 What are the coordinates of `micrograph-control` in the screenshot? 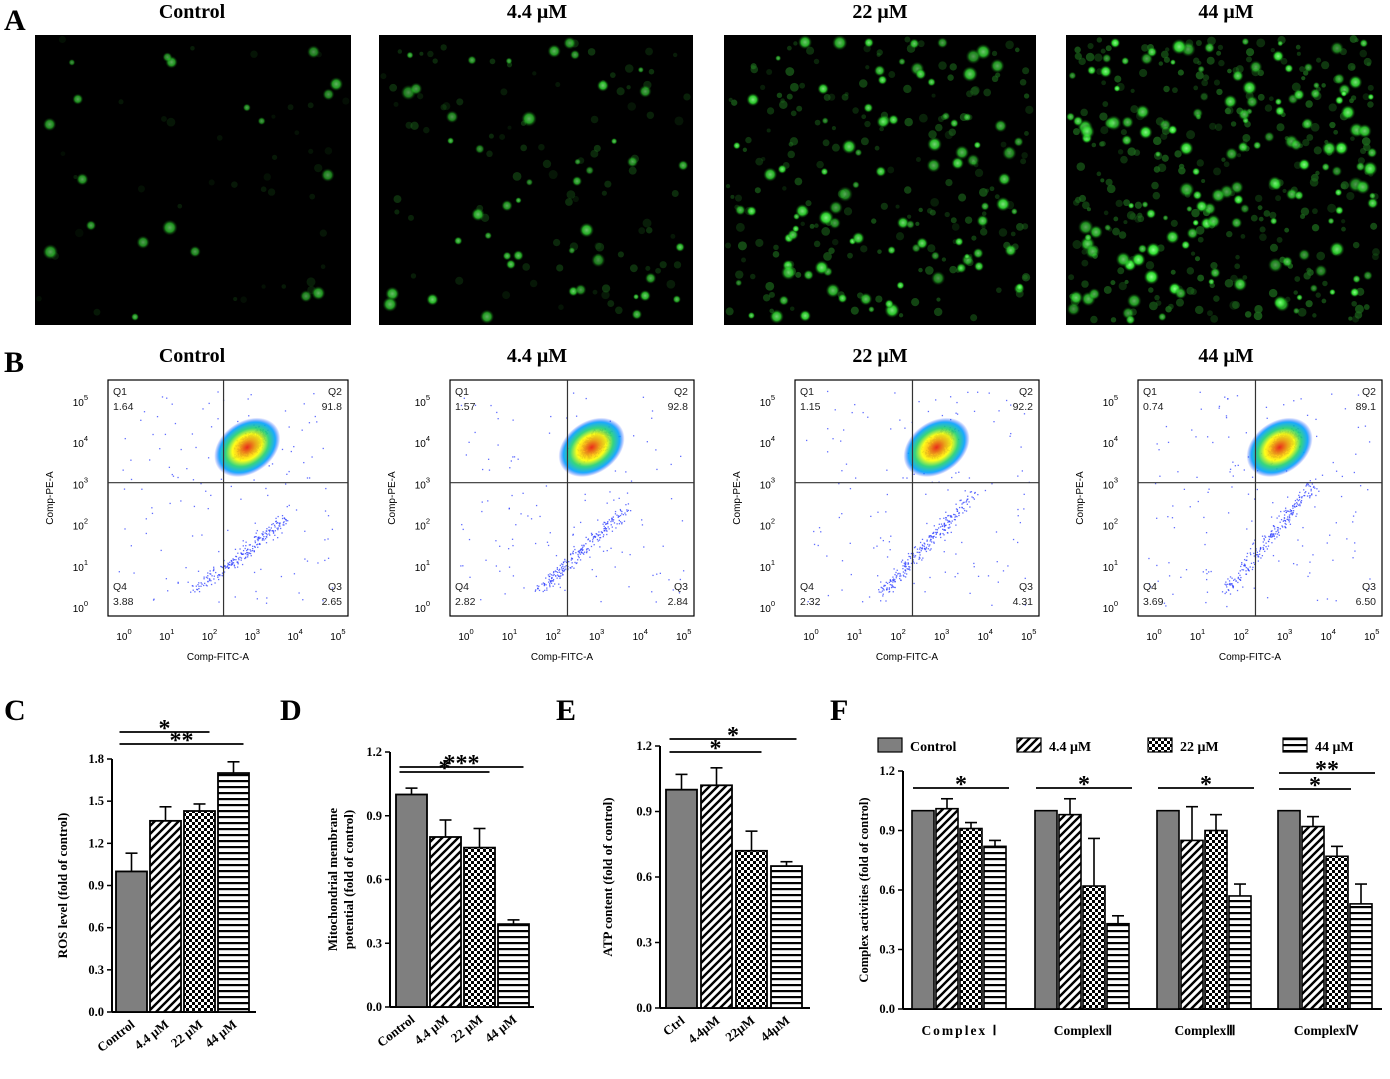 It's located at (193, 180).